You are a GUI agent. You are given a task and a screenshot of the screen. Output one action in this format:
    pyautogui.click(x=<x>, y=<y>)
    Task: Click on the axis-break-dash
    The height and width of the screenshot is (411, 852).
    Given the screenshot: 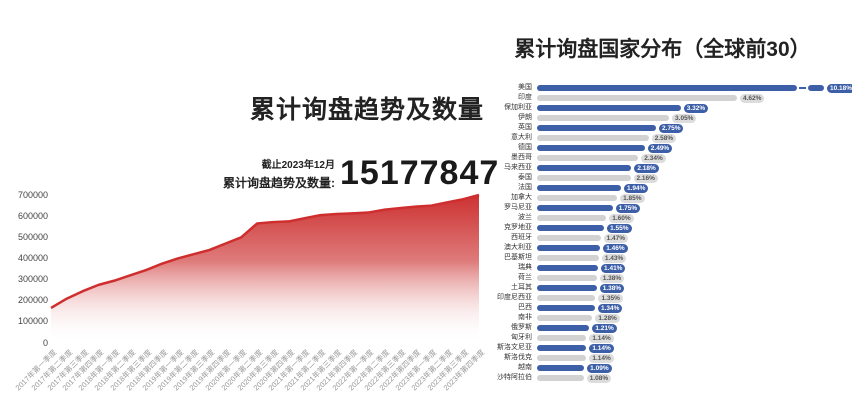 What is the action you would take?
    pyautogui.click(x=802, y=88)
    